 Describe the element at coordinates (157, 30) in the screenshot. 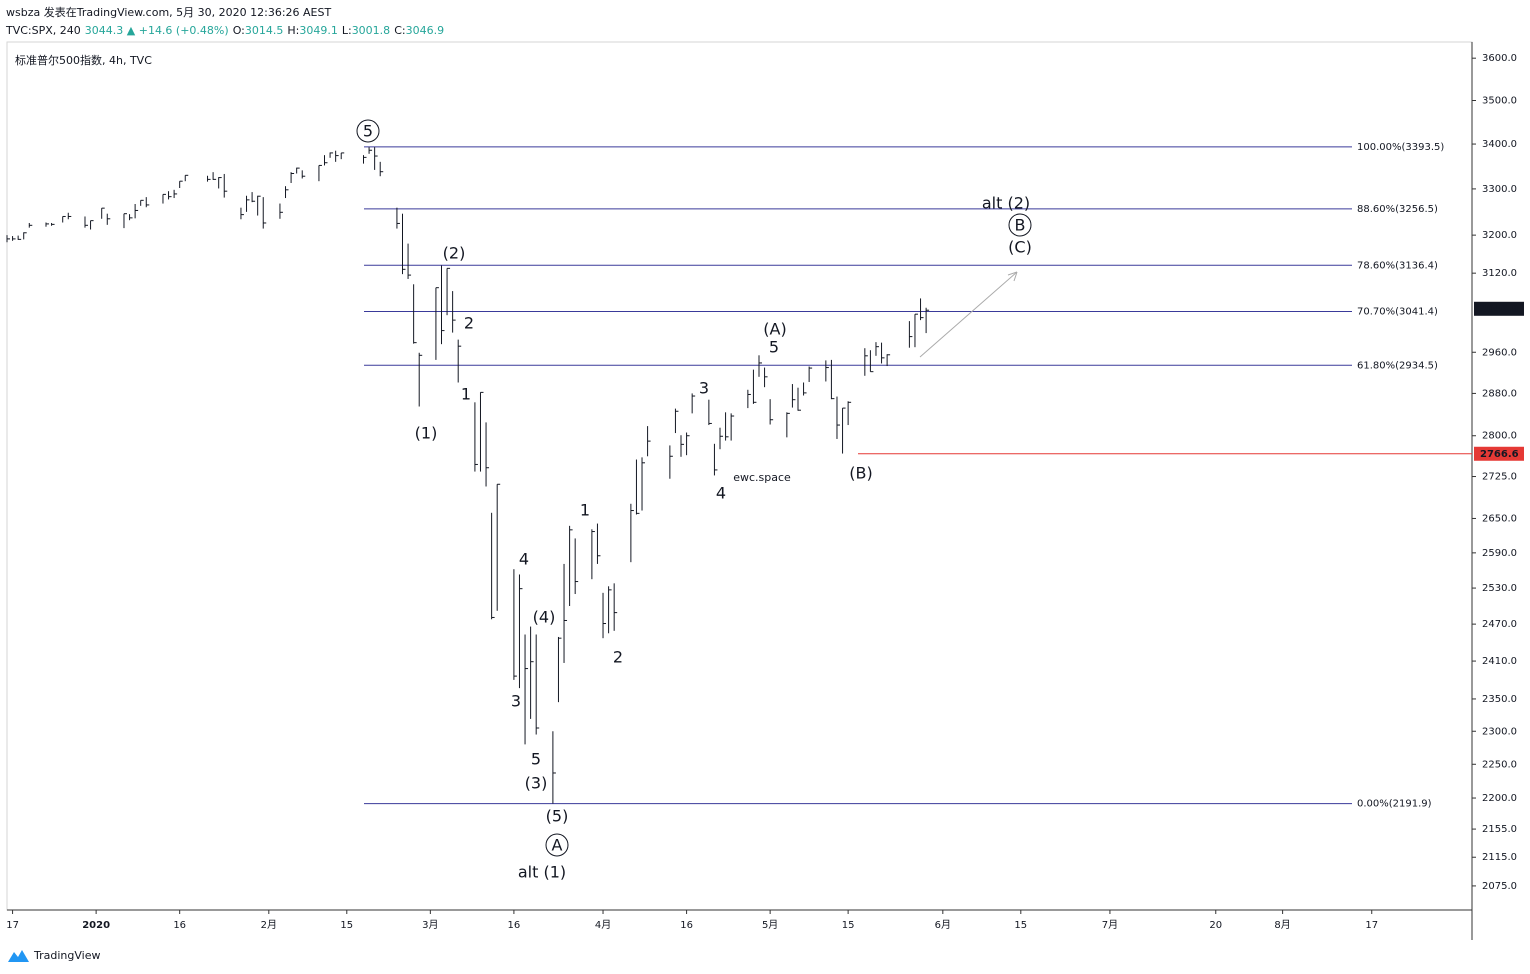

I see `quote-part: 3044.3 ▲ +14.6 (+0.48%)` at that location.